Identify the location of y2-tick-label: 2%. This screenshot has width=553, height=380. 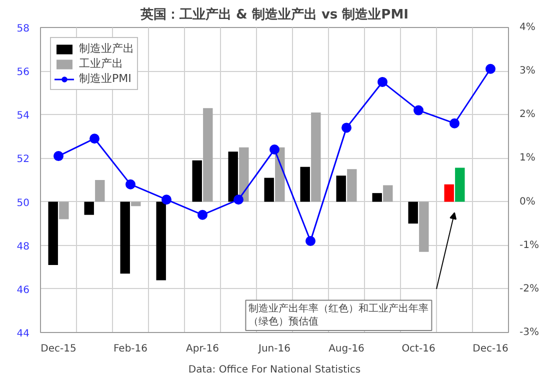
(528, 114).